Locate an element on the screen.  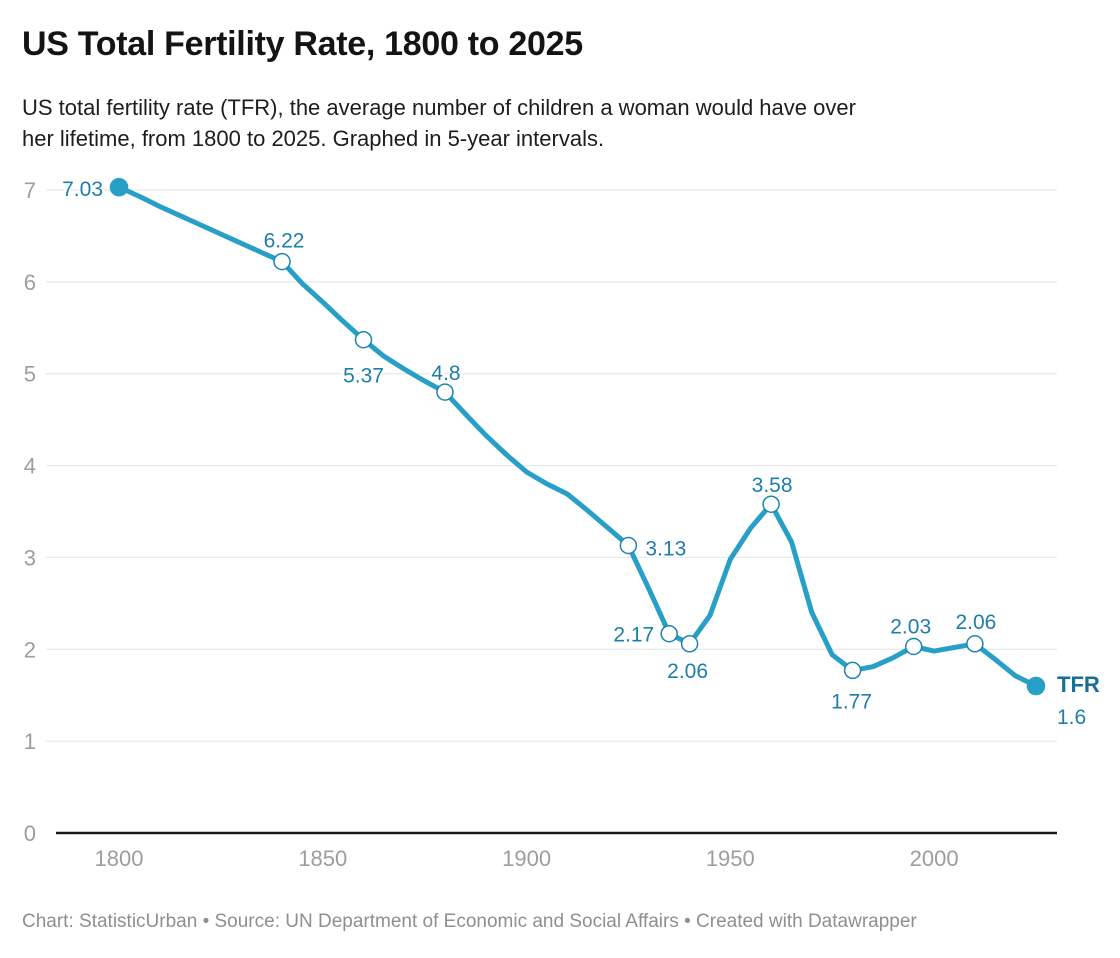
data-point-label: 4.8 is located at coordinates (445, 373).